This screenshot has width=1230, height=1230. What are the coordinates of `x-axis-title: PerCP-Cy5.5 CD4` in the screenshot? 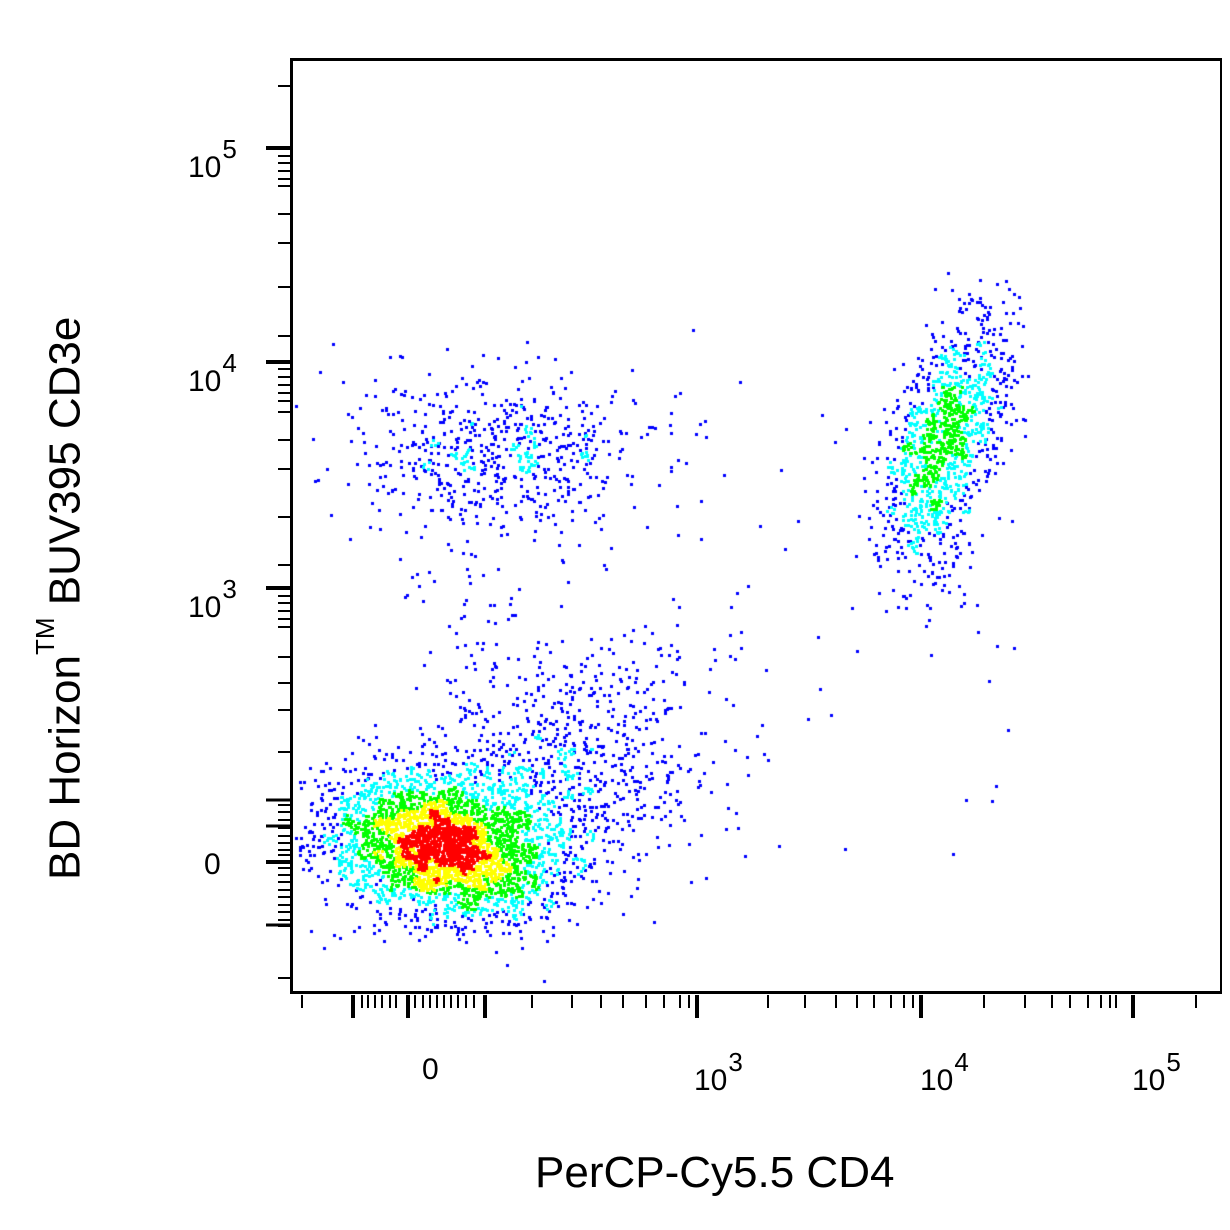 It's located at (715, 1172).